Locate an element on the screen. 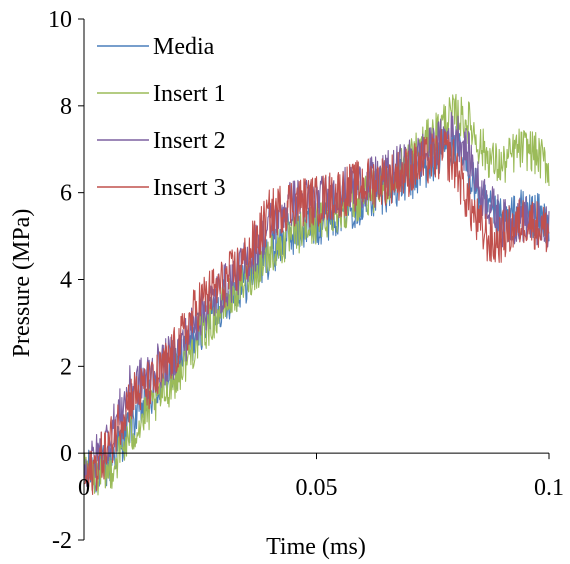 This screenshot has height=564, width=570. legend-label: Insert 3 is located at coordinates (189, 188).